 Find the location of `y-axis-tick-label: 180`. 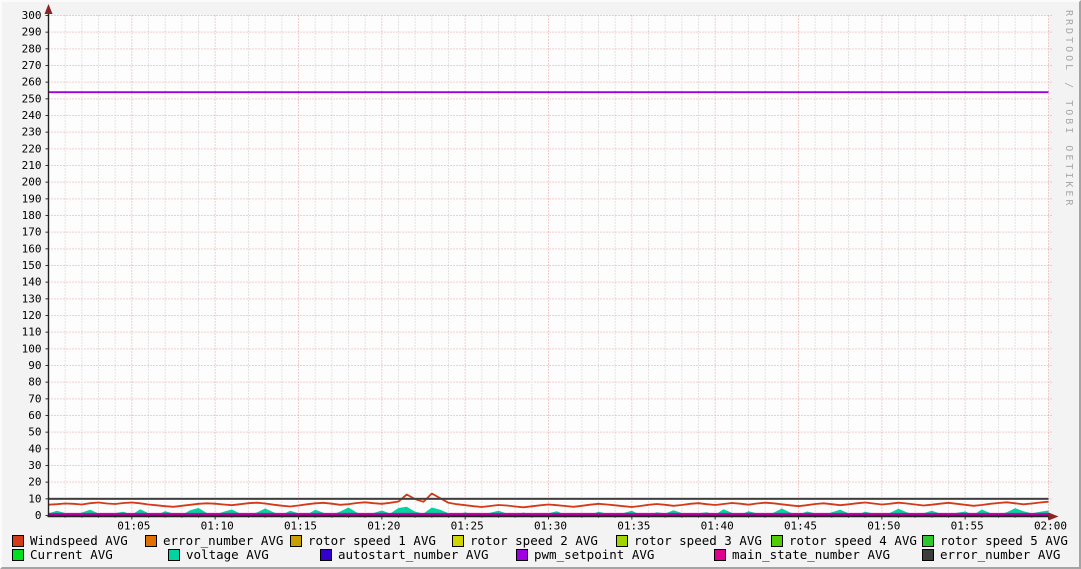

y-axis-tick-label: 180 is located at coordinates (32, 215).